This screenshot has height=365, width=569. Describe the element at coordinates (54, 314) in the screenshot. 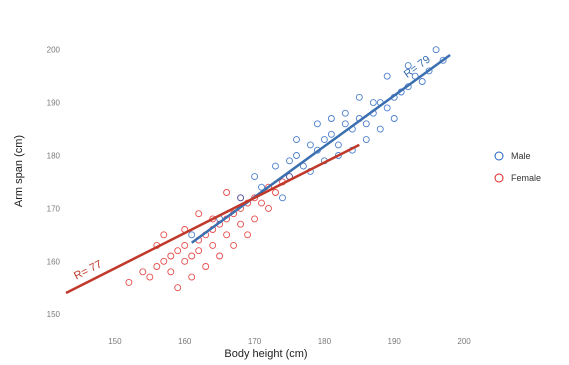

I see `y-tick-label: 150` at that location.